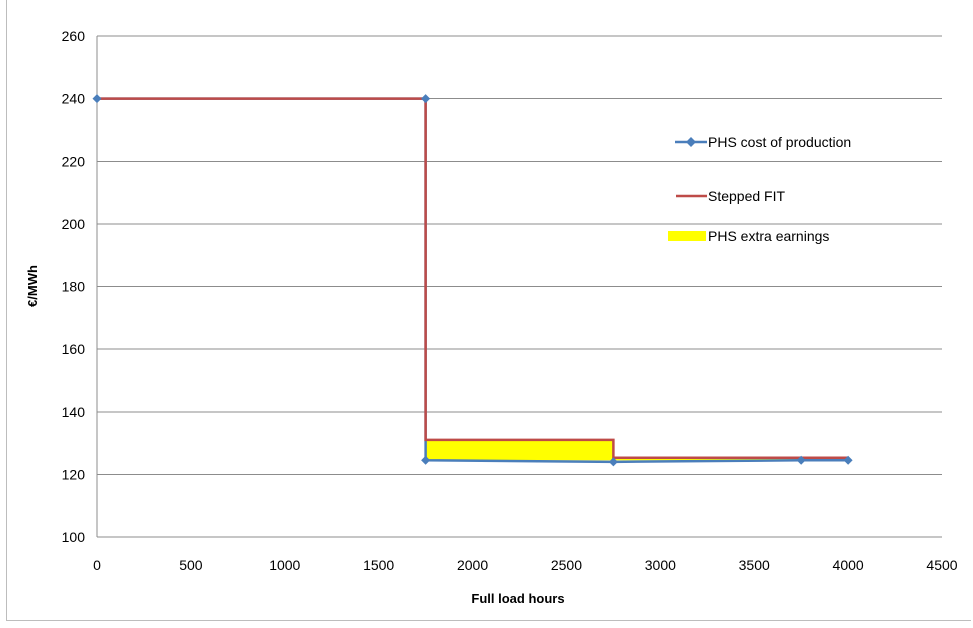 The image size is (973, 628). Describe the element at coordinates (660, 565) in the screenshot. I see `x-tick-label: 3000` at that location.